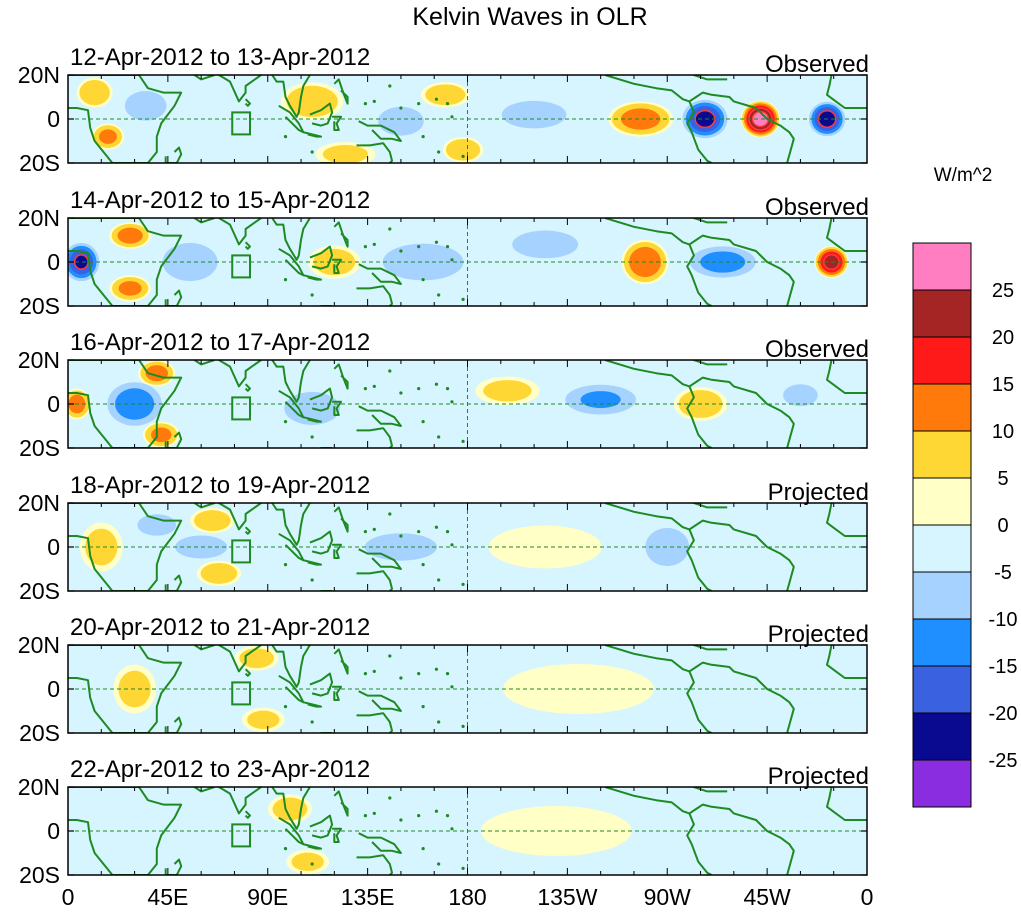  I want to click on panel-date-range: 16-Apr-2012 to 17-Apr-2012, so click(220, 342).